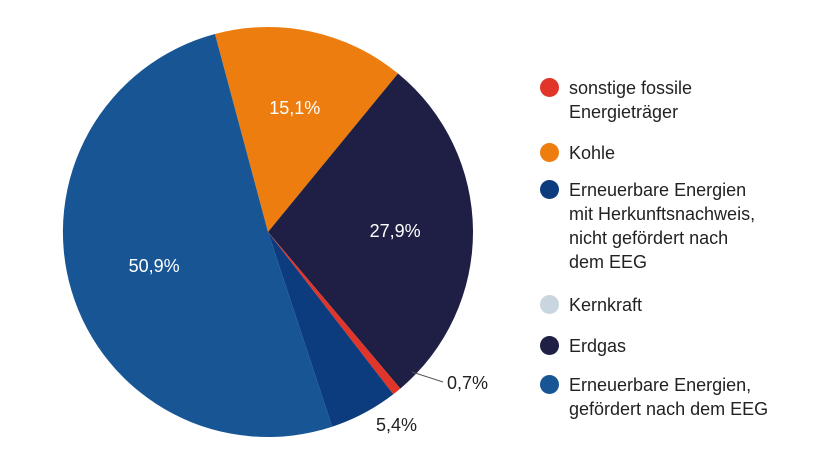 Image resolution: width=831 pixels, height=471 pixels. What do you see at coordinates (592, 153) in the screenshot?
I see `legend-label: Kohle` at bounding box center [592, 153].